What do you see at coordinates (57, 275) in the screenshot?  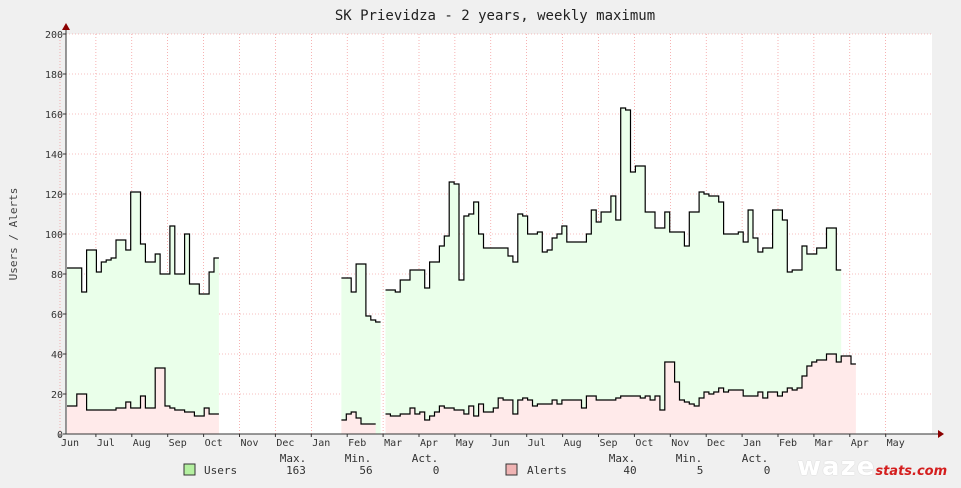 I see `y-tick-label: 80` at bounding box center [57, 275].